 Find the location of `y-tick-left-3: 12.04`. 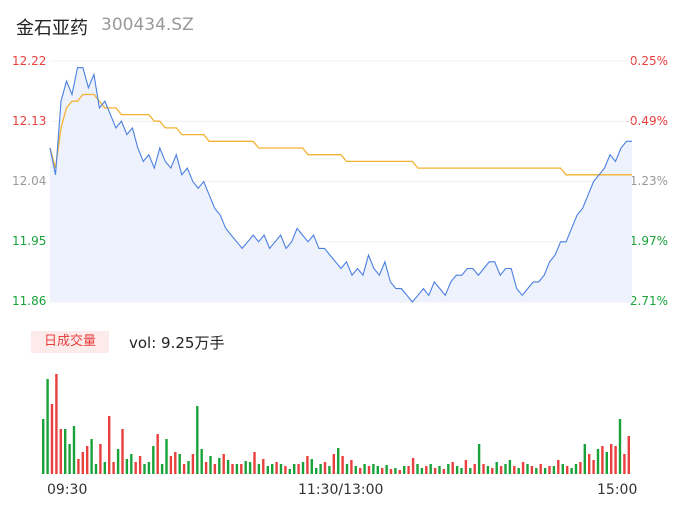

y-tick-left-3: 12.04 is located at coordinates (29, 181).